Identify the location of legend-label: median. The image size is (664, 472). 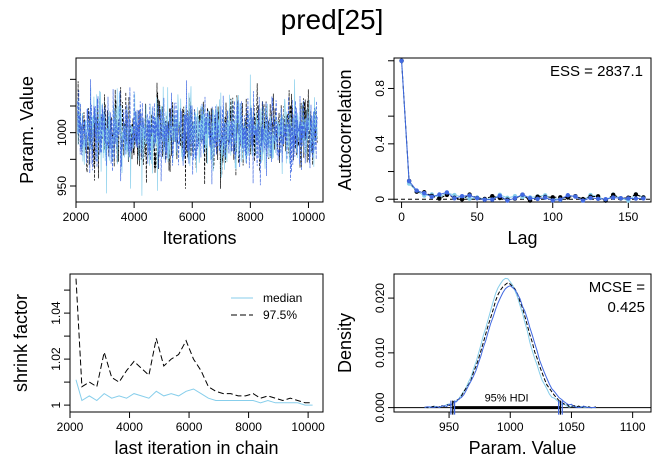
(282, 298).